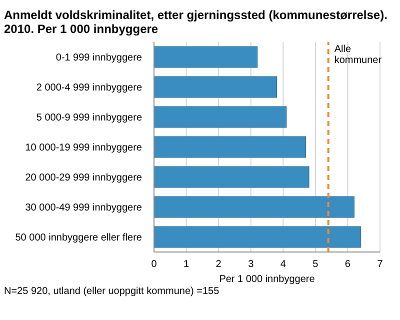 The height and width of the screenshot is (320, 400). Describe the element at coordinates (83, 208) in the screenshot. I see `y-tick-label: 30 000-49 999 innbyggere` at that location.